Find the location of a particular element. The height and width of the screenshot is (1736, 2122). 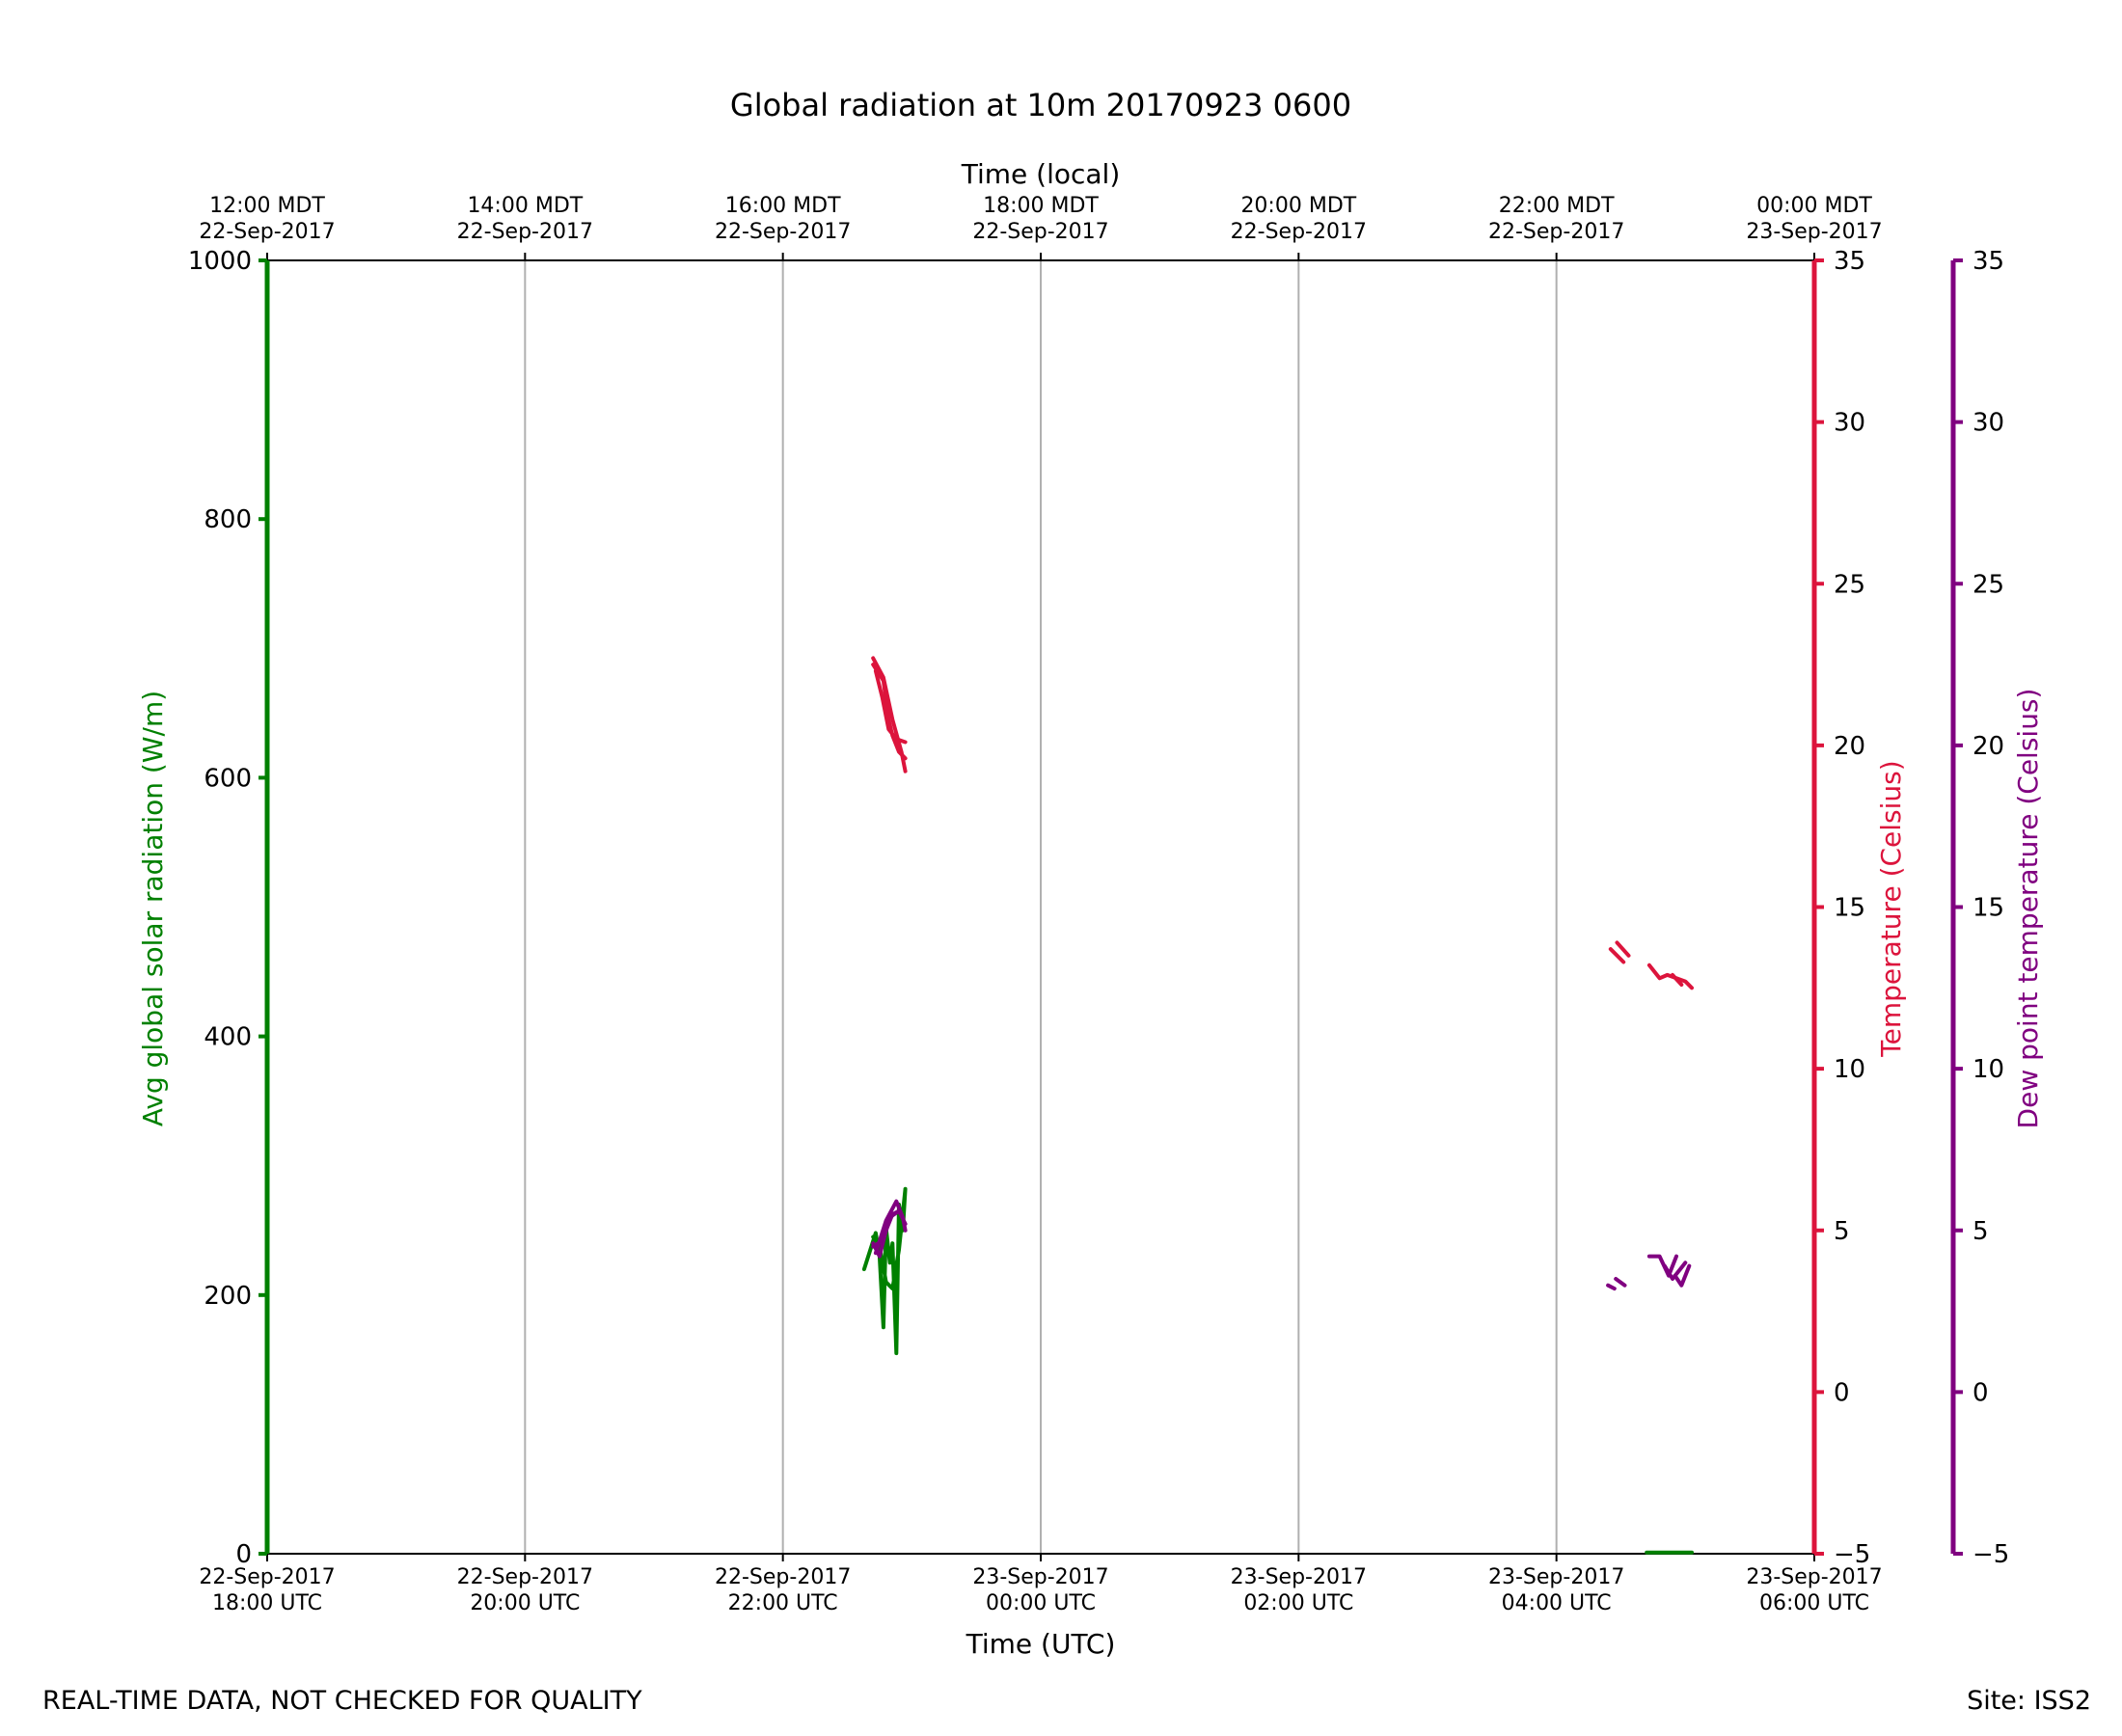

dew-point-tick-label: 10 is located at coordinates (1988, 1070).